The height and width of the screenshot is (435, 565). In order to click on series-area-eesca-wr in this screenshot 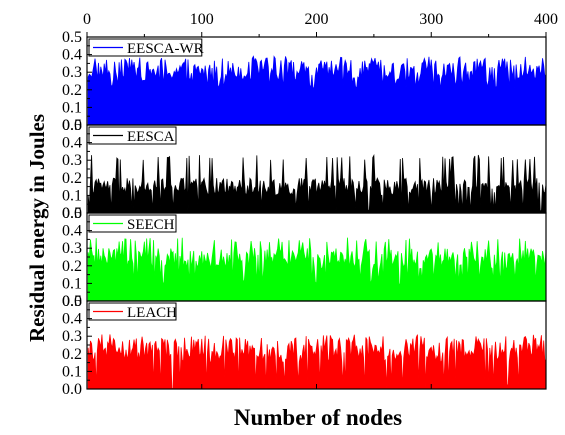, I will do `click(317, 90)`.